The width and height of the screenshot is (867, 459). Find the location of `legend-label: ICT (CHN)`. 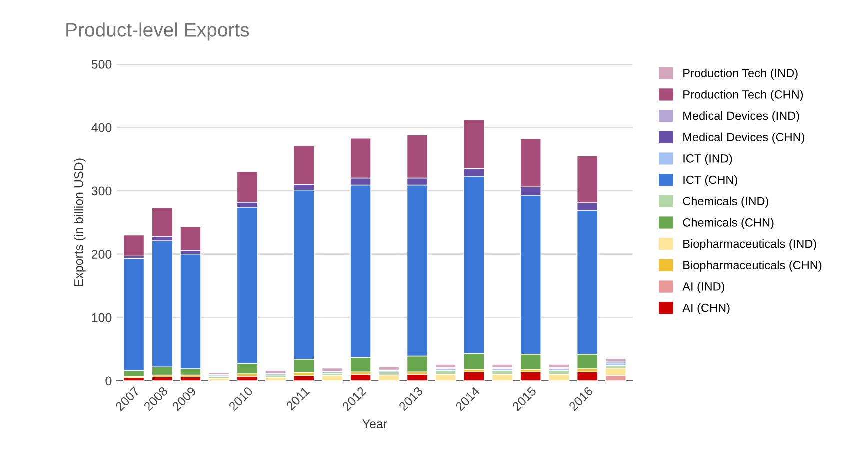

legend-label: ICT (CHN) is located at coordinates (711, 181).